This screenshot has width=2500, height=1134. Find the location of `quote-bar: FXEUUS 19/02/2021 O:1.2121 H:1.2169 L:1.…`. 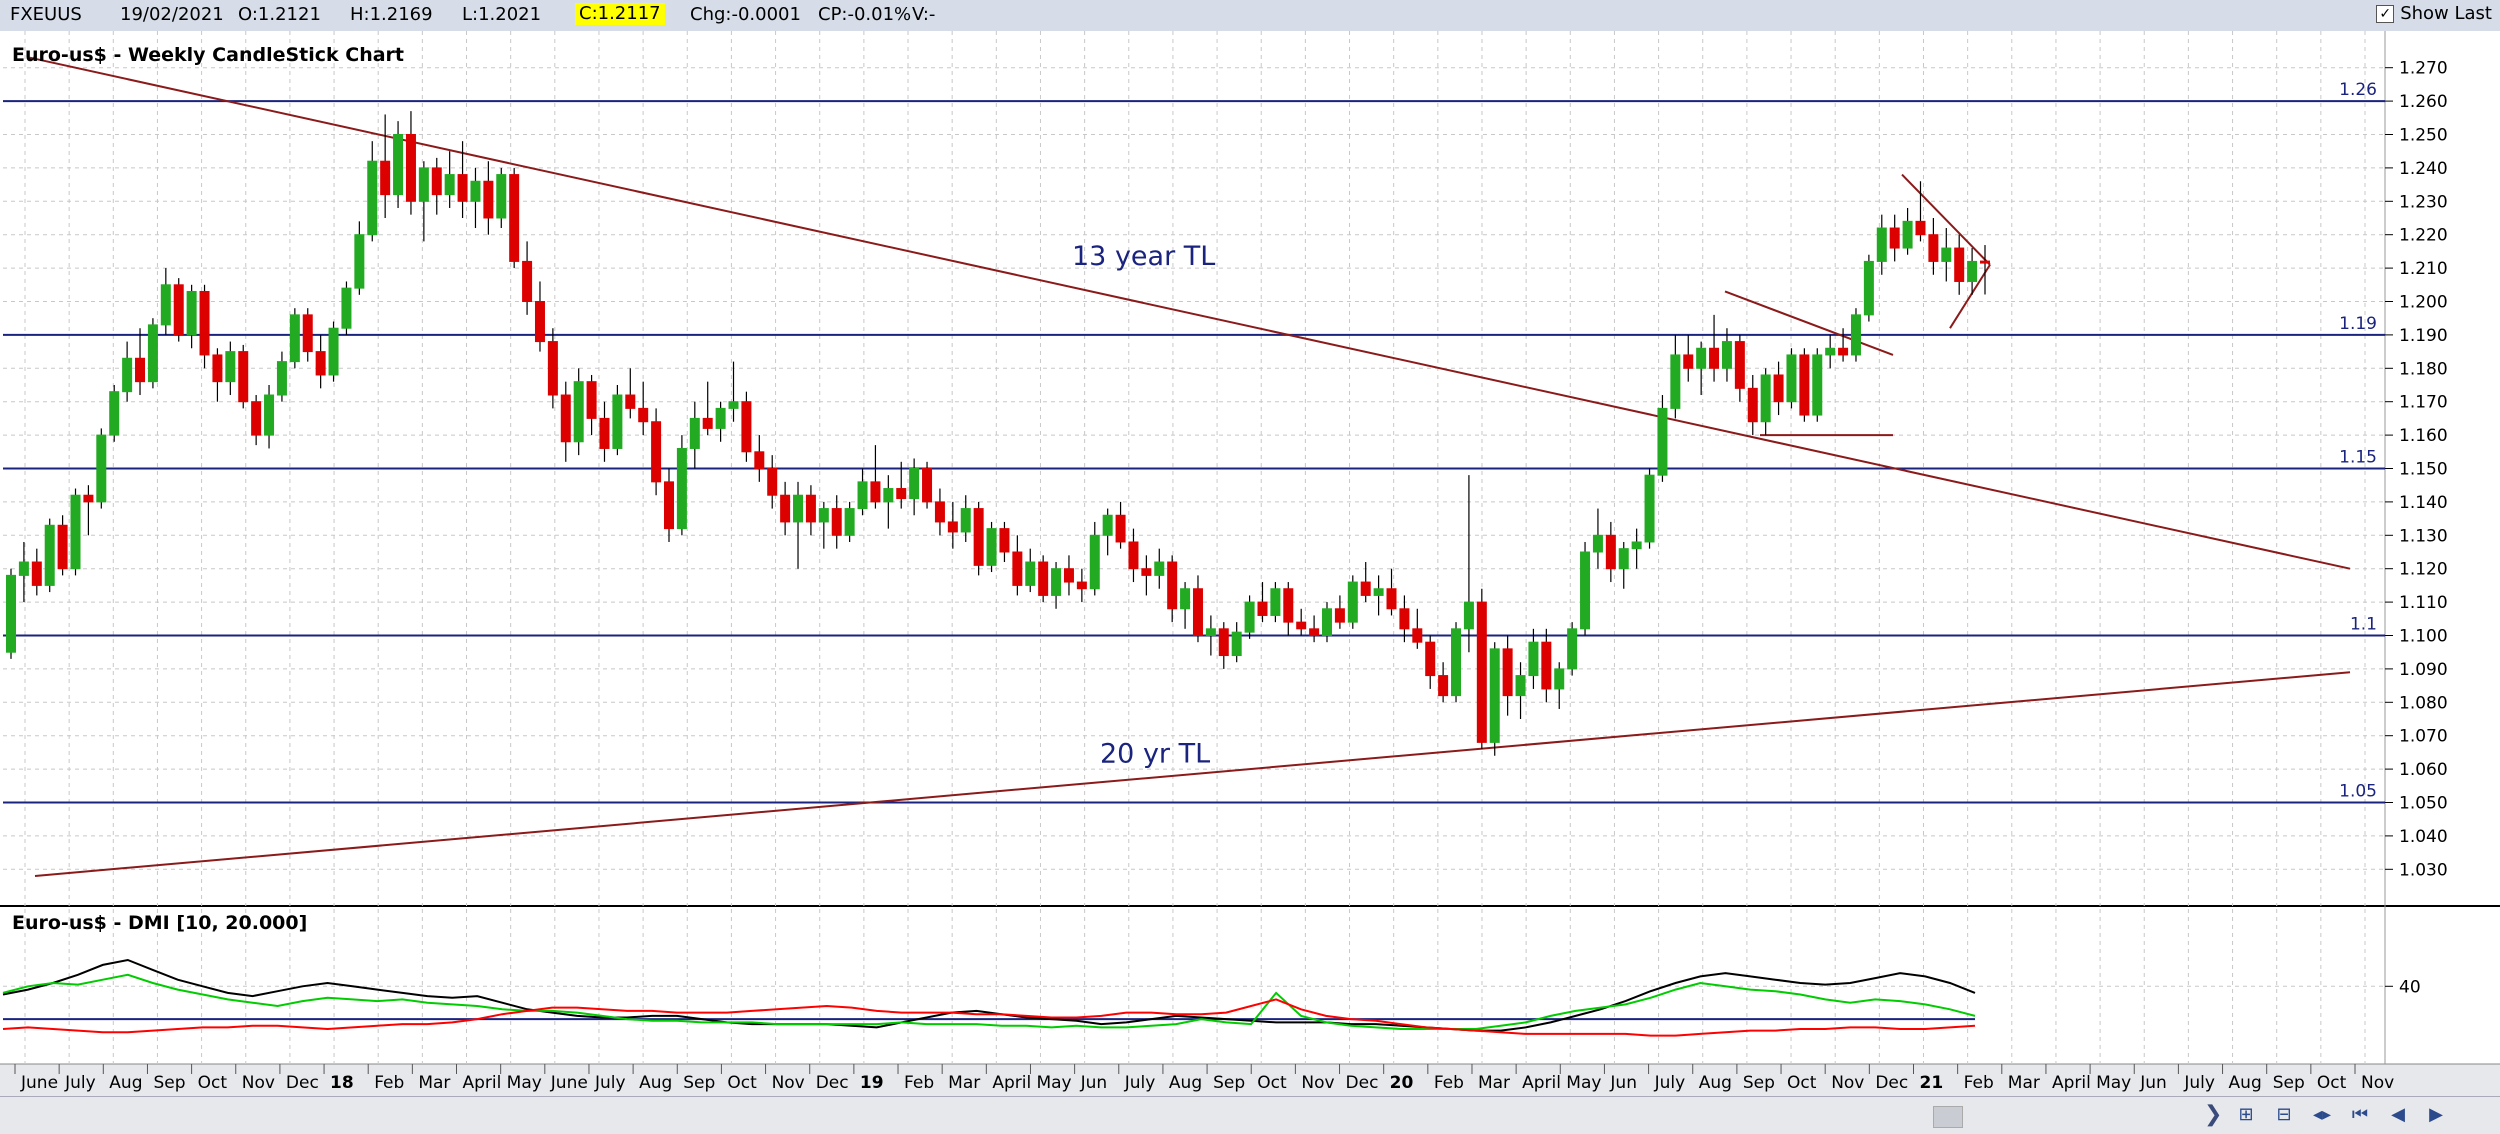

quote-bar: FXEUUS 19/02/2021 O:1.2121 H:1.2169 L:1.… is located at coordinates (1250, 16).